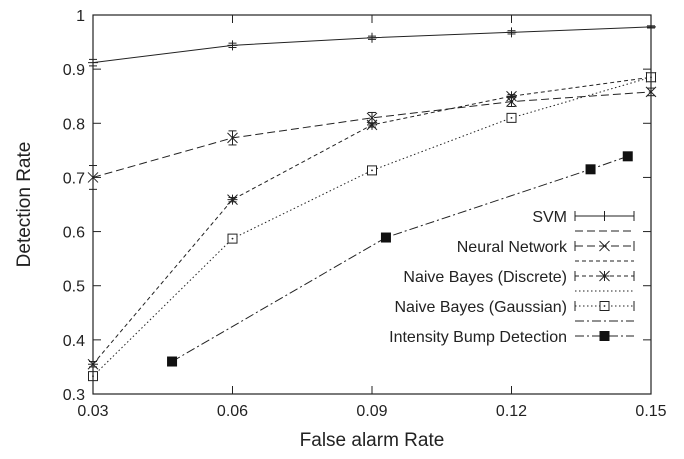 This screenshot has height=459, width=684. What do you see at coordinates (232, 411) in the screenshot?
I see `x-tick-label: 0.06` at bounding box center [232, 411].